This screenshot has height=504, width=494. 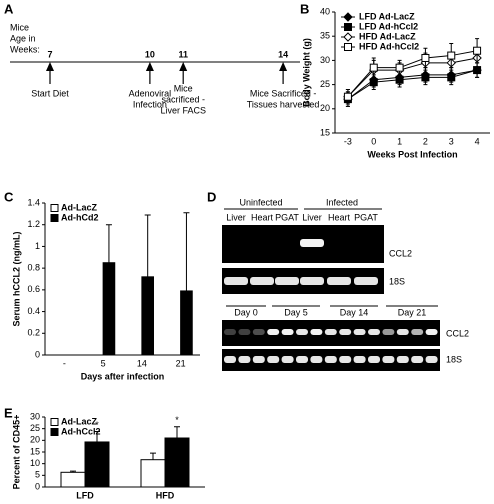 I want to click on y-tick-label: 1.4, so click(x=33, y=202).